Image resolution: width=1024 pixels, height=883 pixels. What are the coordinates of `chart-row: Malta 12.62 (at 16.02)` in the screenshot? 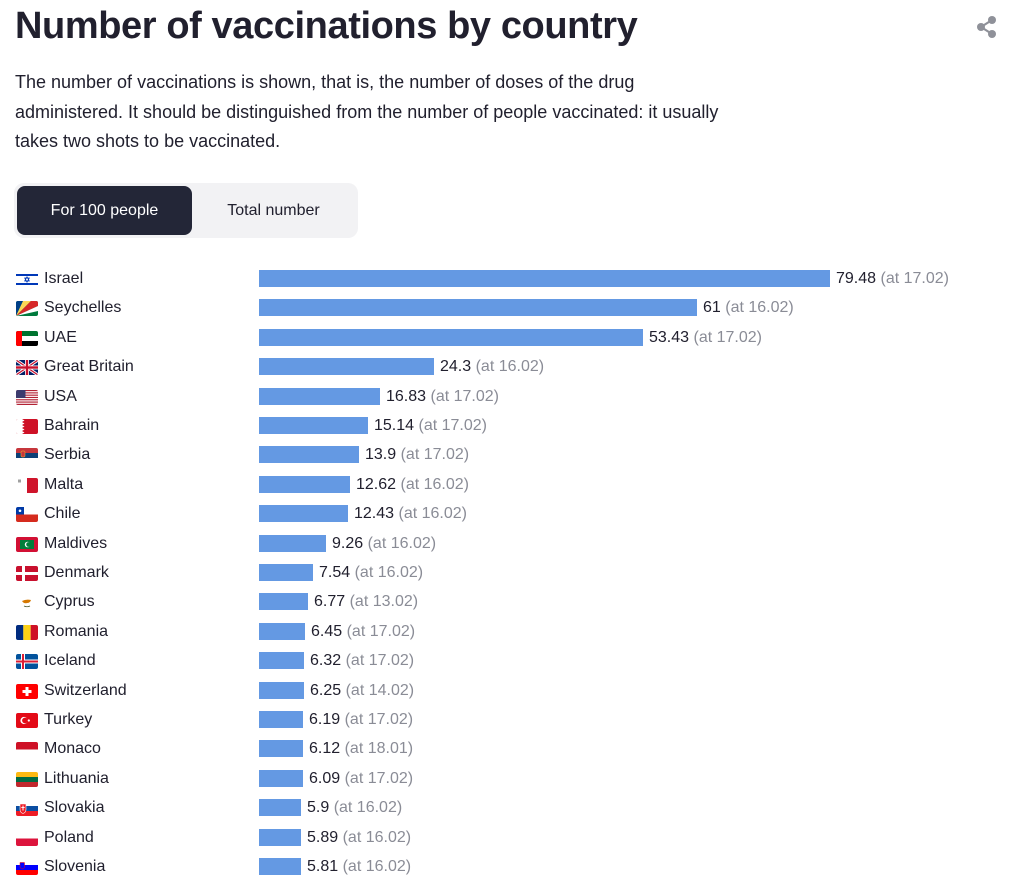 It's located at (512, 484).